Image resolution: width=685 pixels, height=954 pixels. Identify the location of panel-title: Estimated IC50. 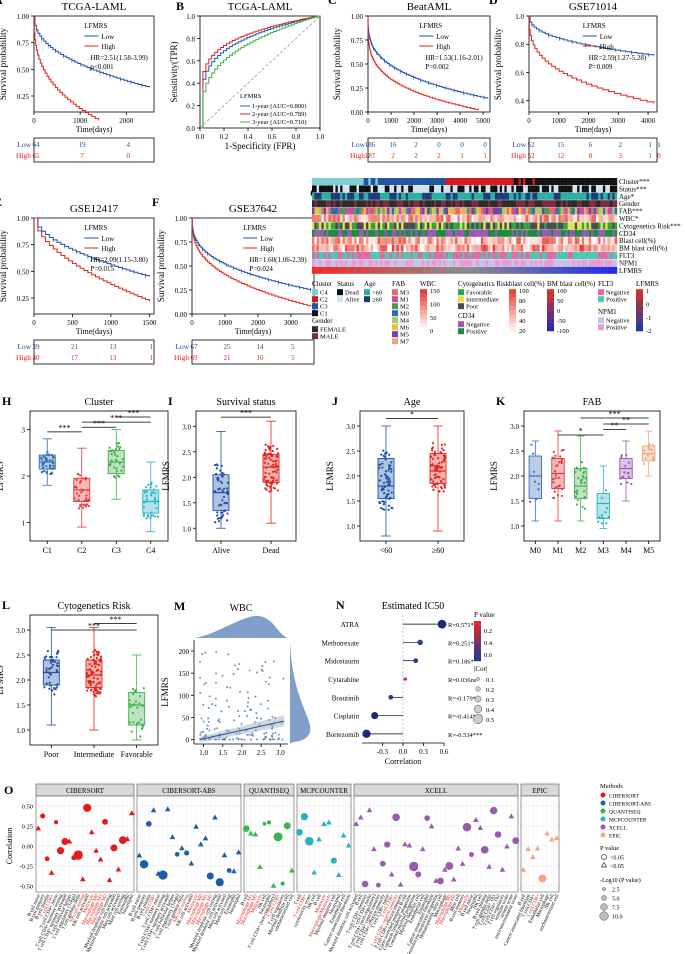
(413, 606).